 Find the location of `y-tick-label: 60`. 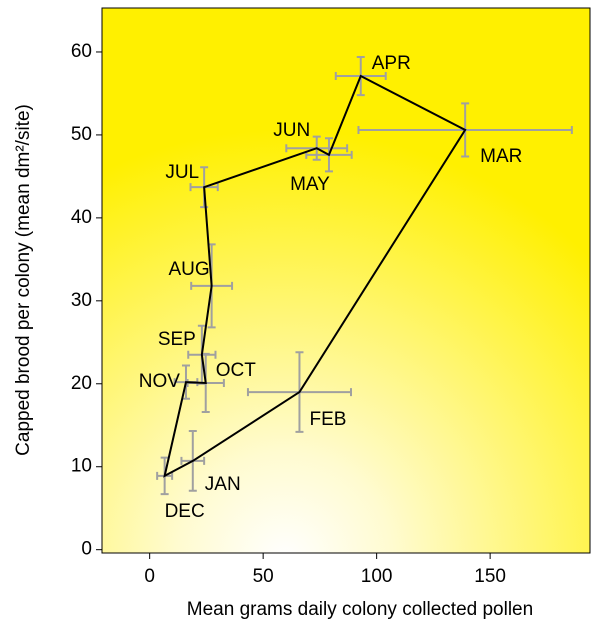

y-tick-label: 60 is located at coordinates (81, 51).